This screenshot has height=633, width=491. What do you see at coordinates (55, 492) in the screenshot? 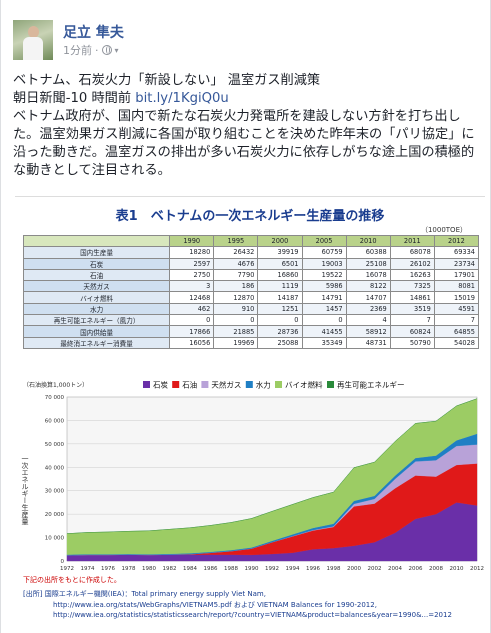
I see `y-tick-label: 30 000` at bounding box center [55, 492].